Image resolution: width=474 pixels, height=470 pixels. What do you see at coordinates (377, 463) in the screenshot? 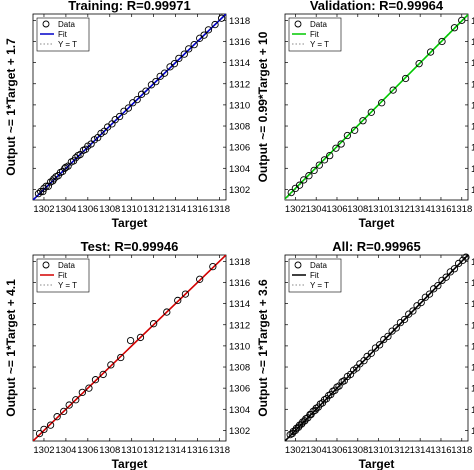
I see `x-axis-label: Target` at bounding box center [377, 463].